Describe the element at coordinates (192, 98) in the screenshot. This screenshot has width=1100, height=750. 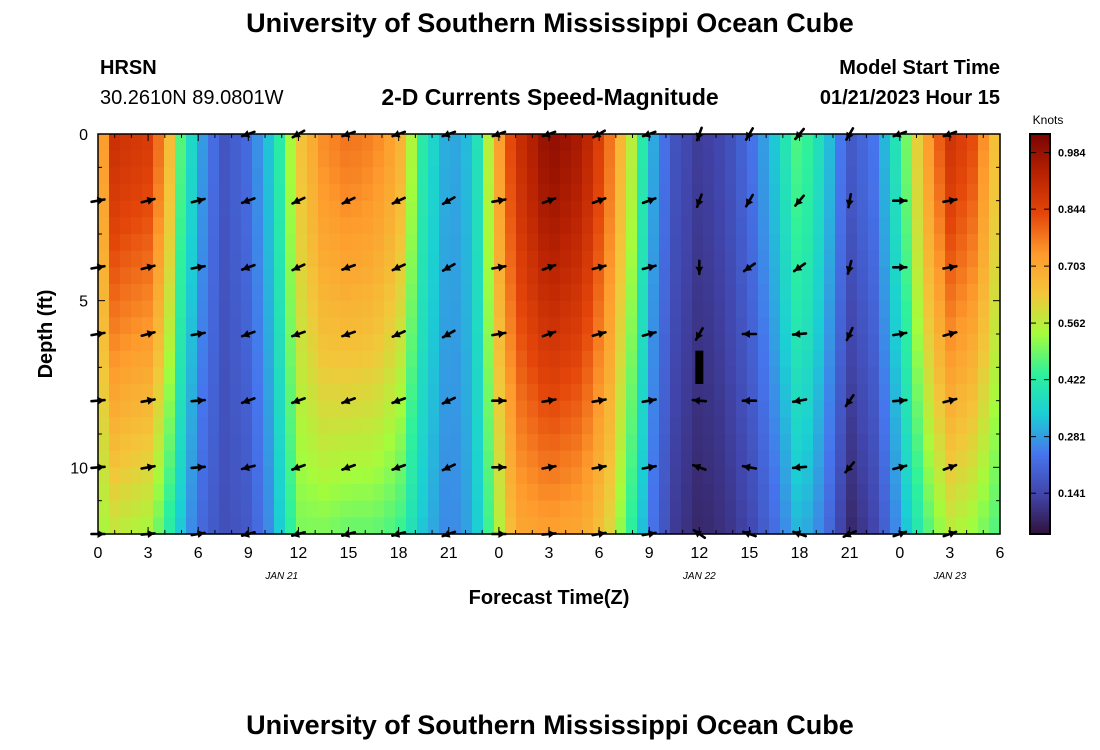
I see `station-coordinates: 30.2610N 89.0801W` at that location.